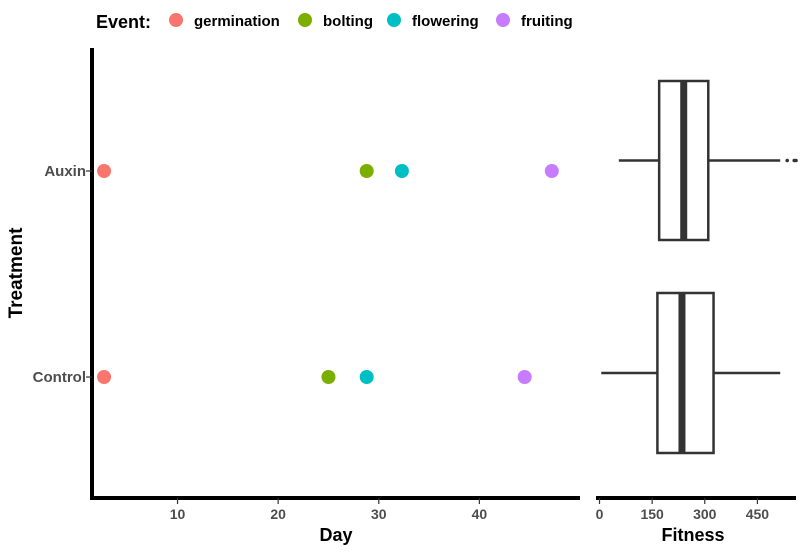  What do you see at coordinates (524, 377) in the screenshot?
I see `point-fruiting-control` at bounding box center [524, 377].